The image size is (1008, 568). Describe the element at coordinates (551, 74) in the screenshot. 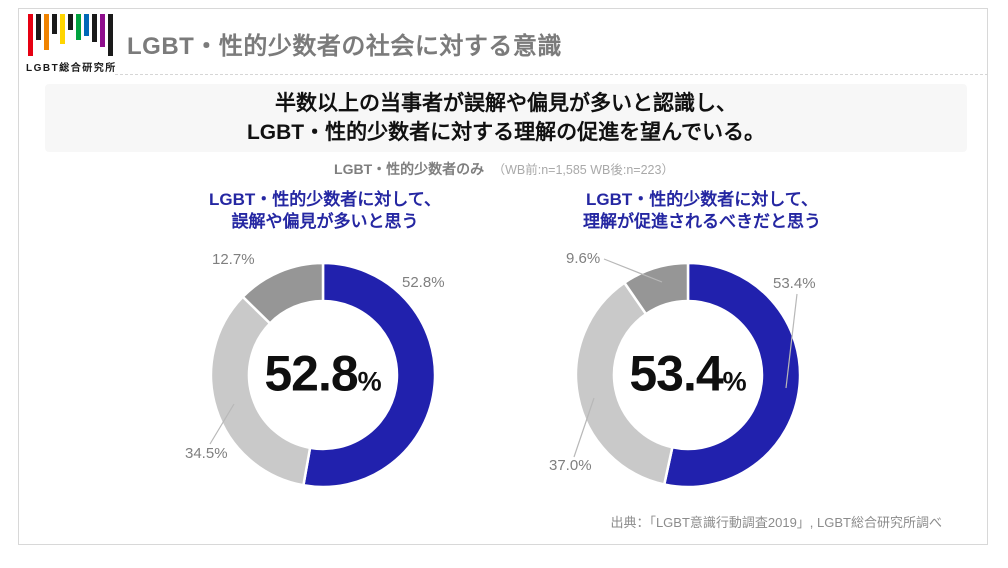

I see `header-divider` at that location.